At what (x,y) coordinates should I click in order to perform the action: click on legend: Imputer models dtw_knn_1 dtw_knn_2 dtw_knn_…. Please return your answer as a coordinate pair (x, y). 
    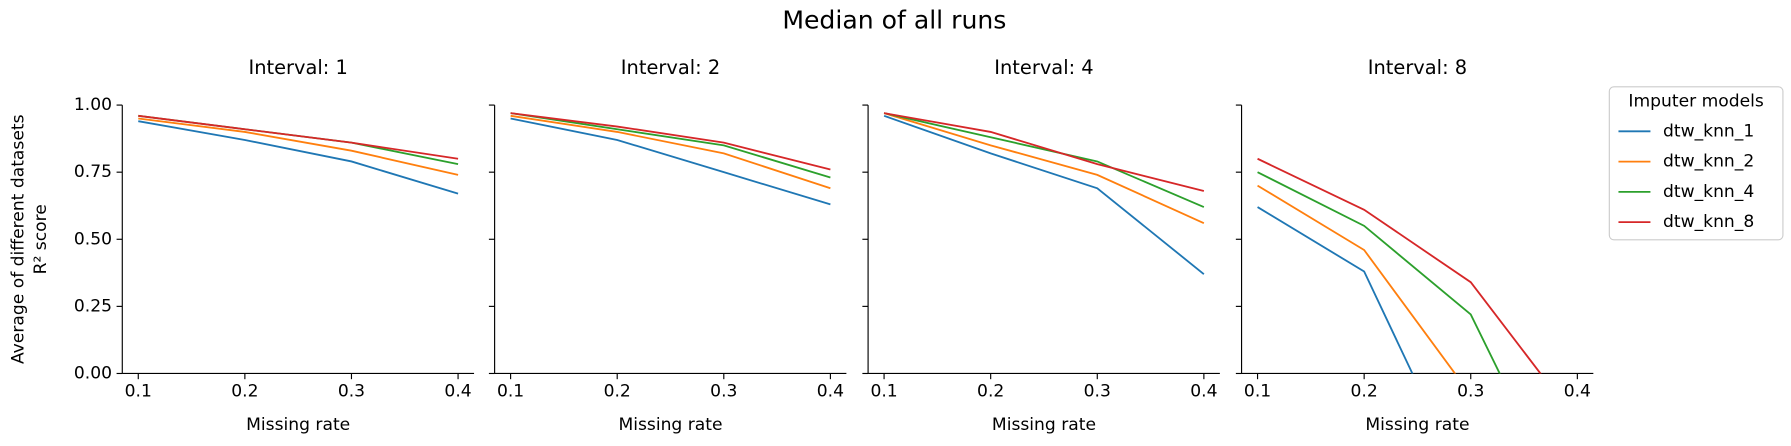
    Looking at the image, I should click on (1696, 163).